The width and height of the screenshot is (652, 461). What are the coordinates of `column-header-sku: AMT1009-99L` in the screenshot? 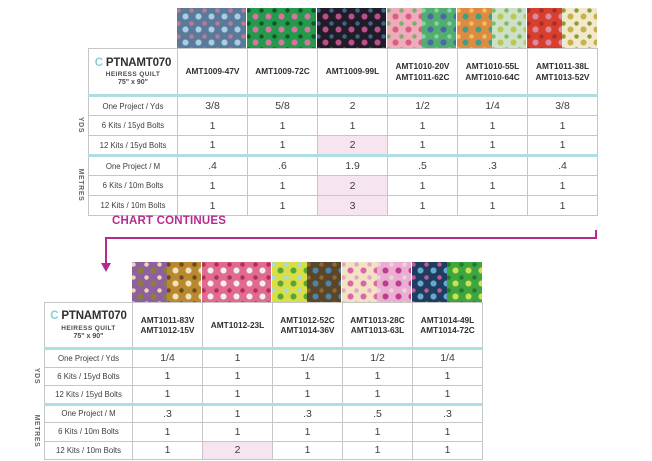 It's located at (352, 72).